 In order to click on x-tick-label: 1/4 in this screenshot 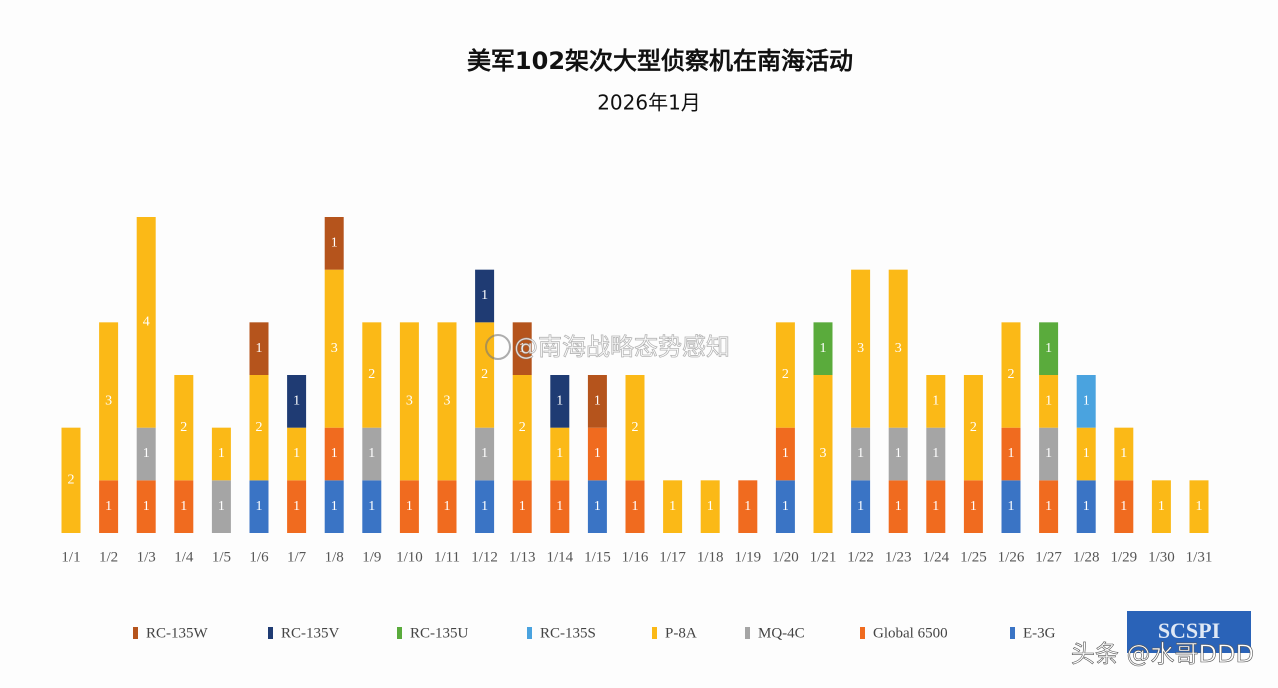, I will do `click(184, 557)`.